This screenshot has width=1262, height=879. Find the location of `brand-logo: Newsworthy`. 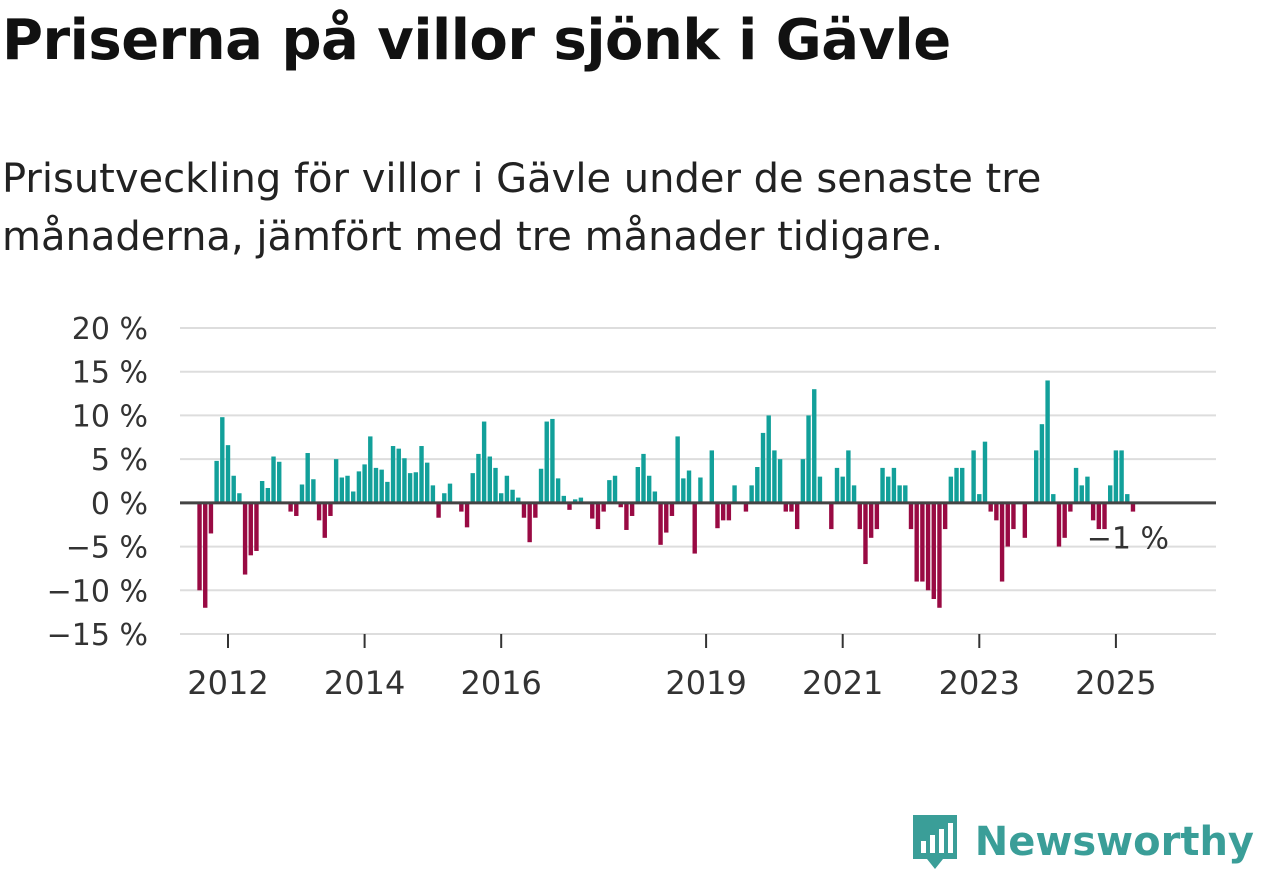

brand-logo: Newsworthy is located at coordinates (1082, 842).